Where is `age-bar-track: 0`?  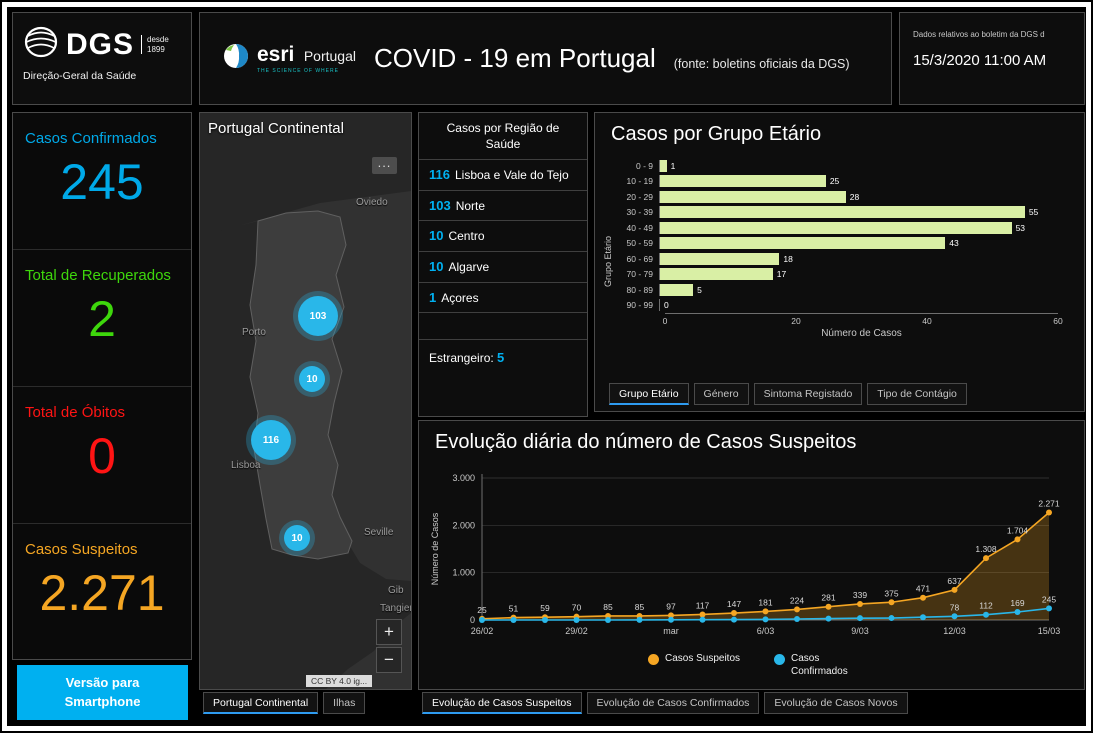
age-bar-track: 0 is located at coordinates (858, 305).